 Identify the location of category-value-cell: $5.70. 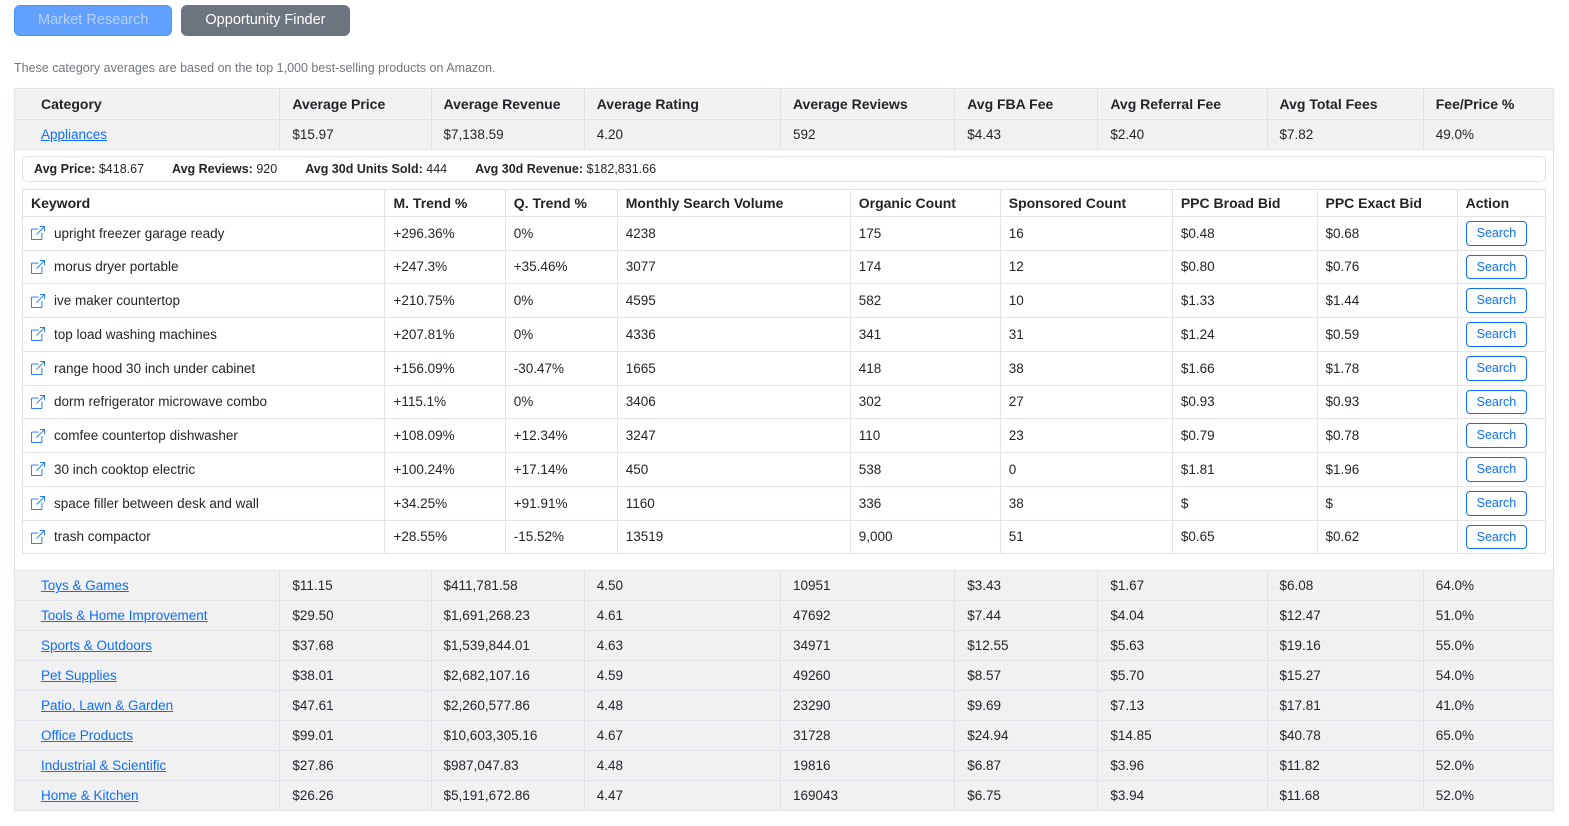
(1182, 676).